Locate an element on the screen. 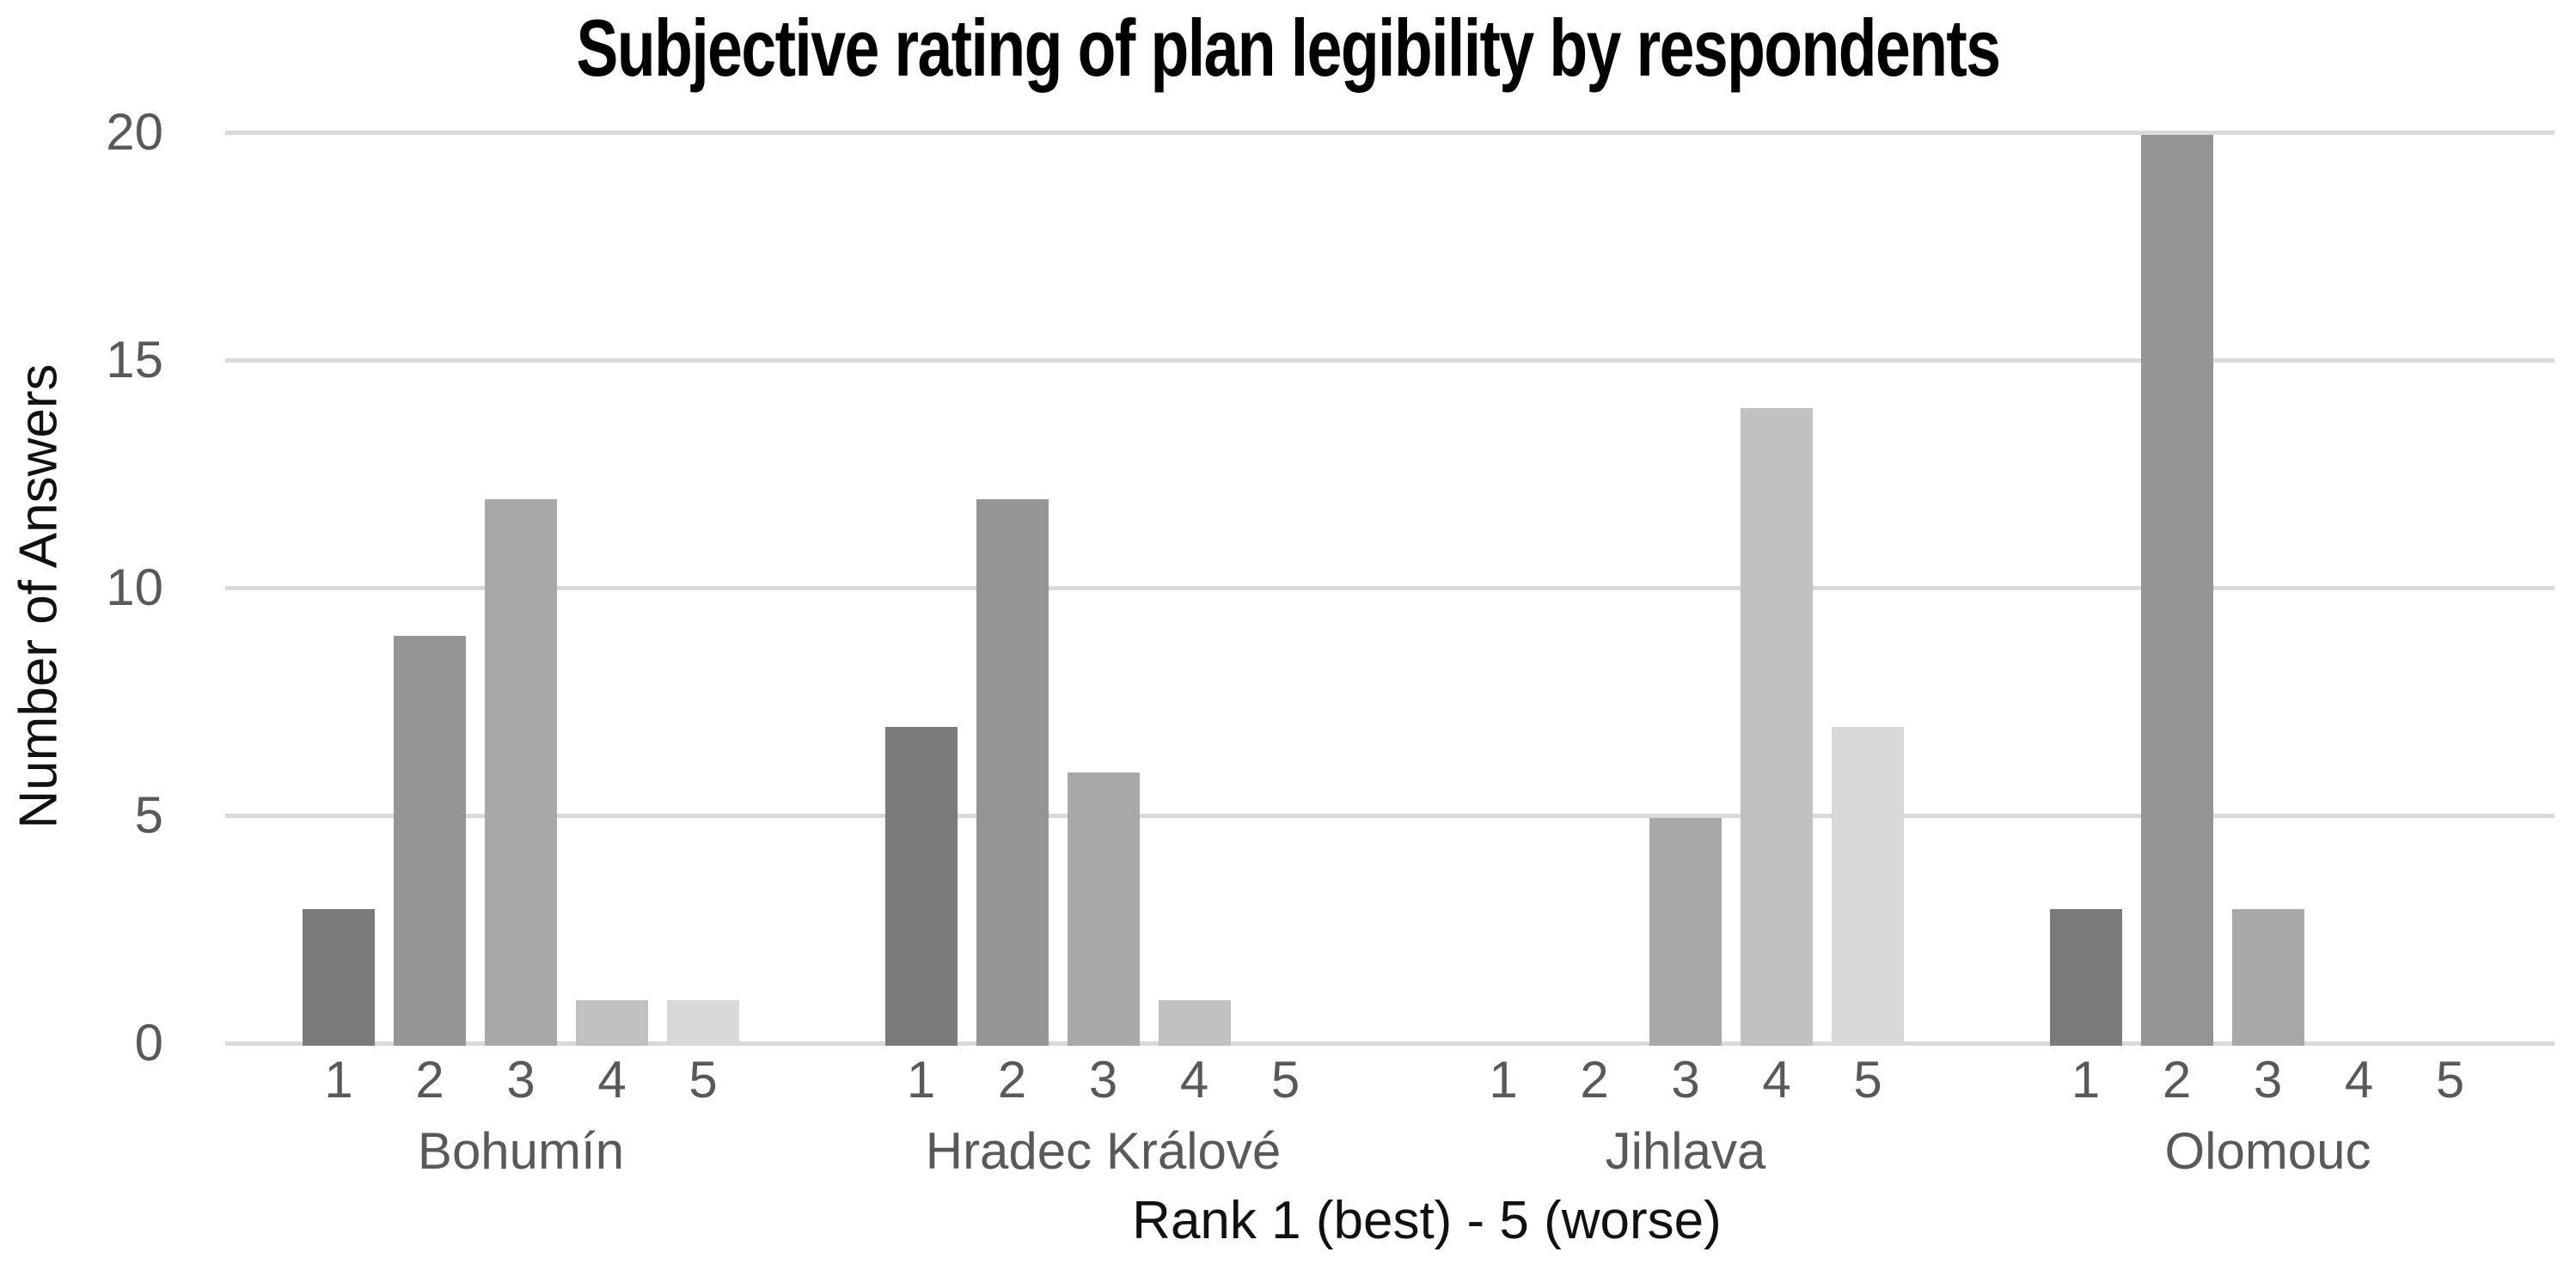 Image resolution: width=2576 pixels, height=1264 pixels. group-label: Jihlava is located at coordinates (1685, 1151).